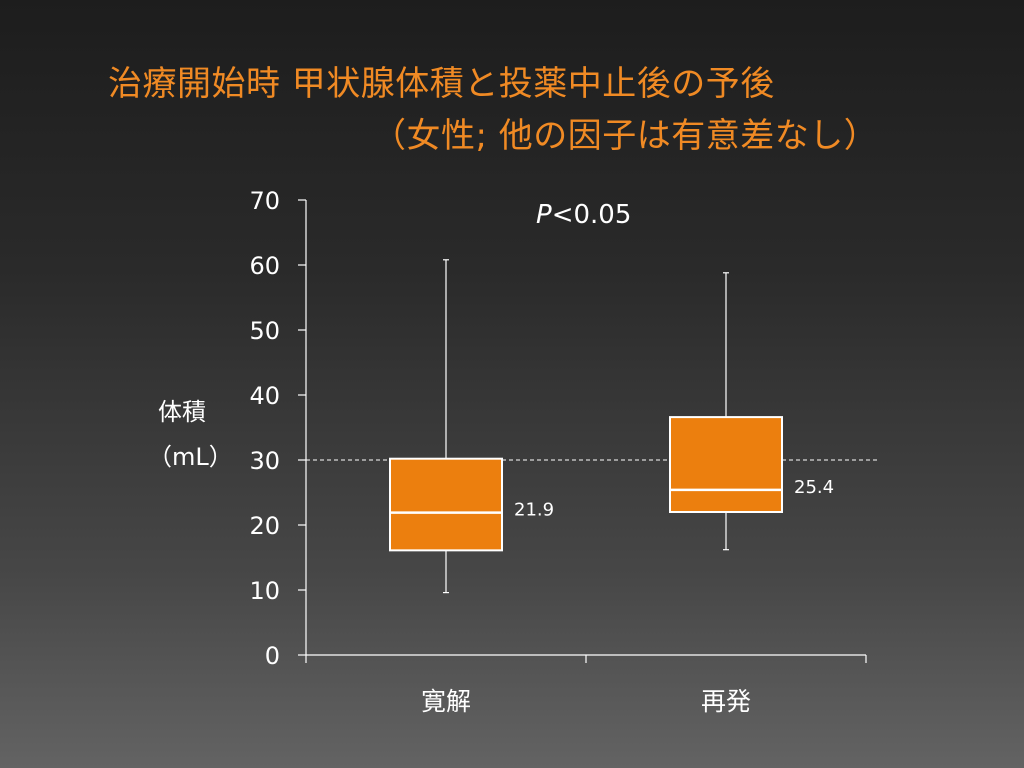 This screenshot has width=1024, height=768. I want to click on box-1: 21.9, so click(471, 426).